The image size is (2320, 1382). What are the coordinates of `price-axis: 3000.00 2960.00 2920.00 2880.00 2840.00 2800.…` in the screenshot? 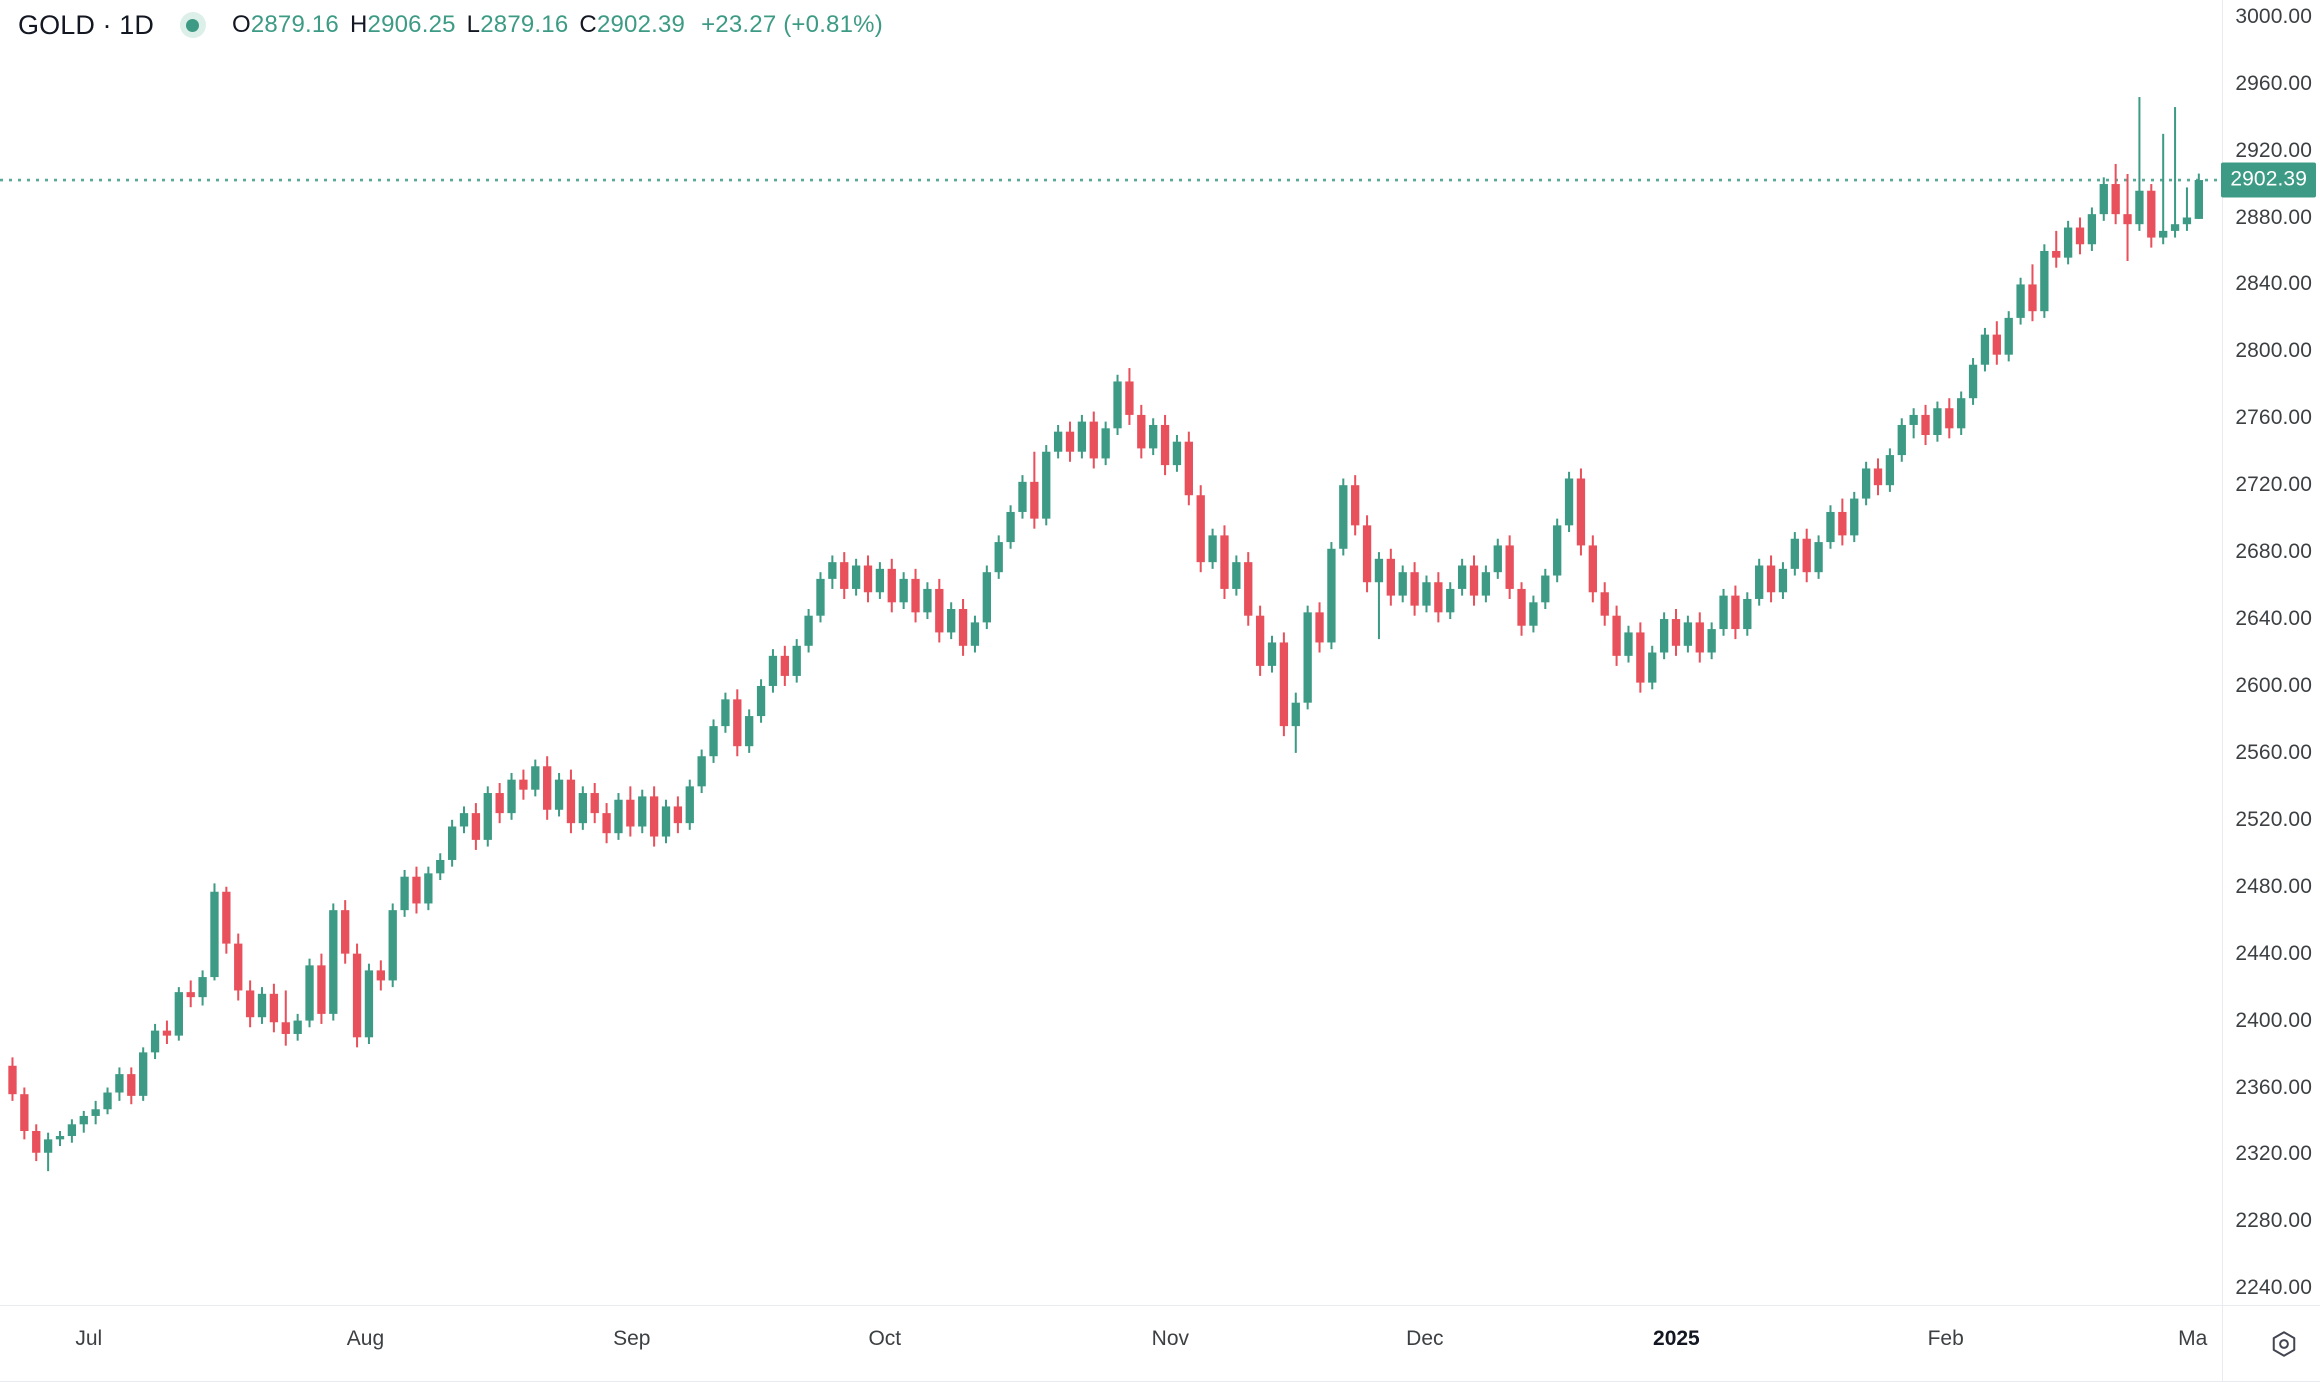 It's located at (2270, 652).